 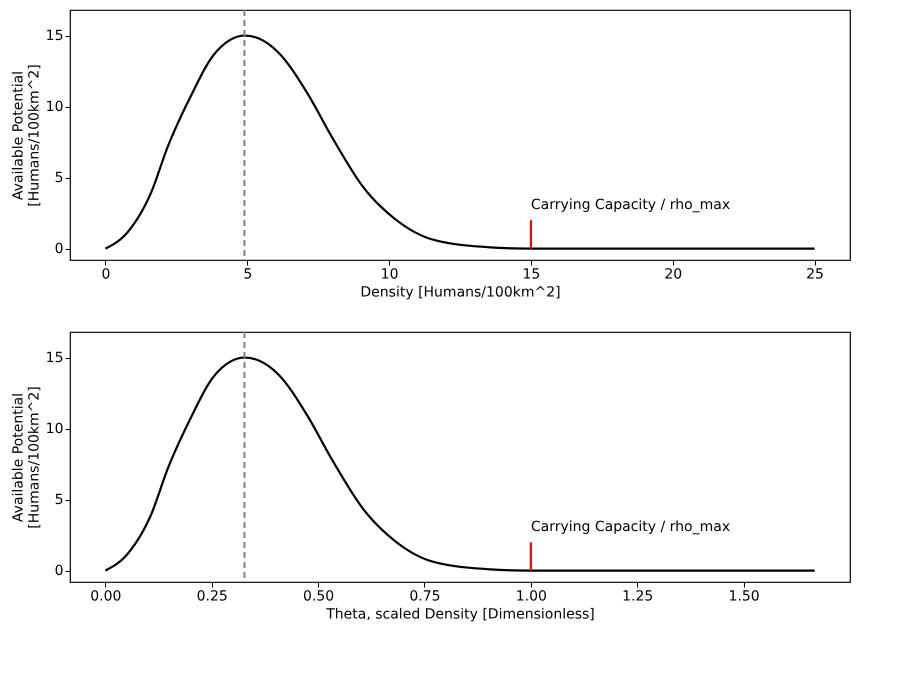 I want to click on x-tick-label: 0, so click(x=105, y=274).